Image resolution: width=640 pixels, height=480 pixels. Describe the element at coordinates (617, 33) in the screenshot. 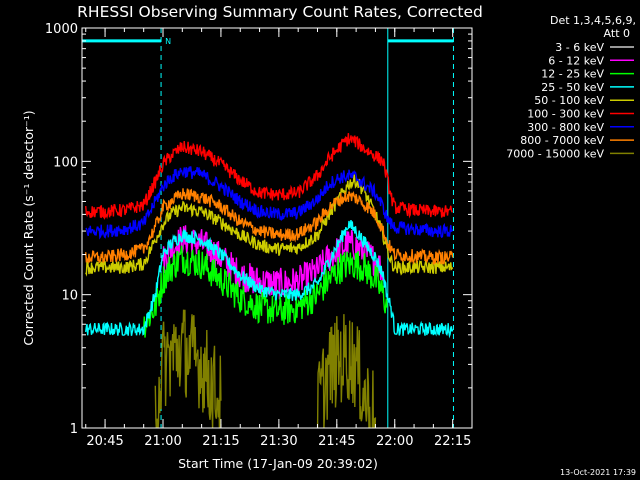

I see `legend-header-line-2: Att 0` at that location.